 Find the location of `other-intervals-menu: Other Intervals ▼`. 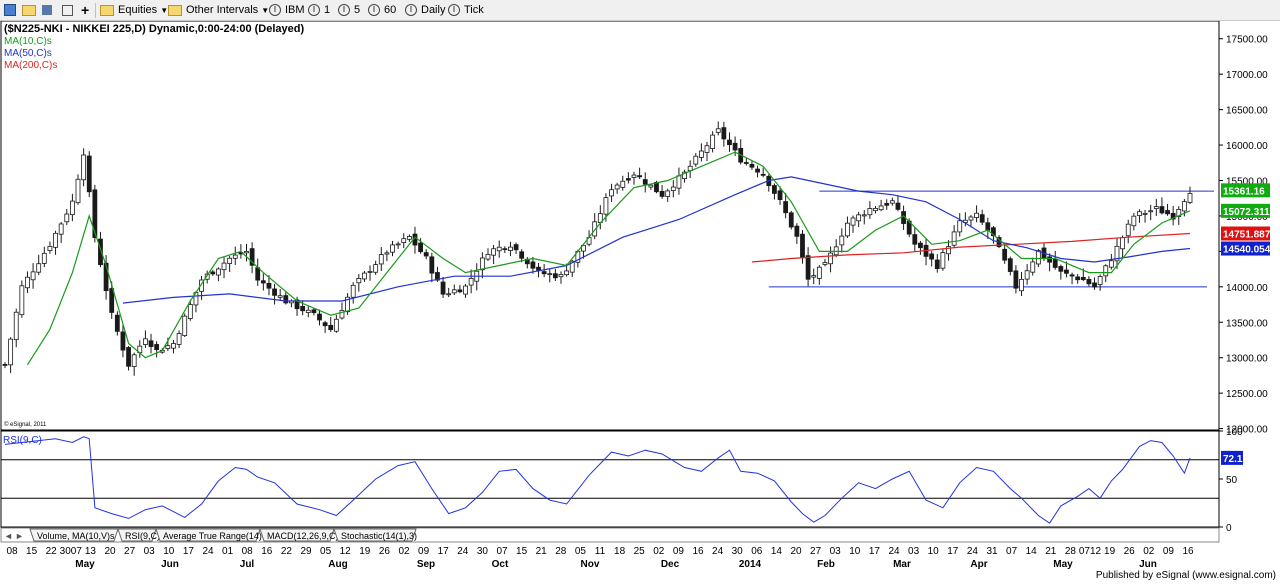

other-intervals-menu: Other Intervals ▼ is located at coordinates (218, 10).